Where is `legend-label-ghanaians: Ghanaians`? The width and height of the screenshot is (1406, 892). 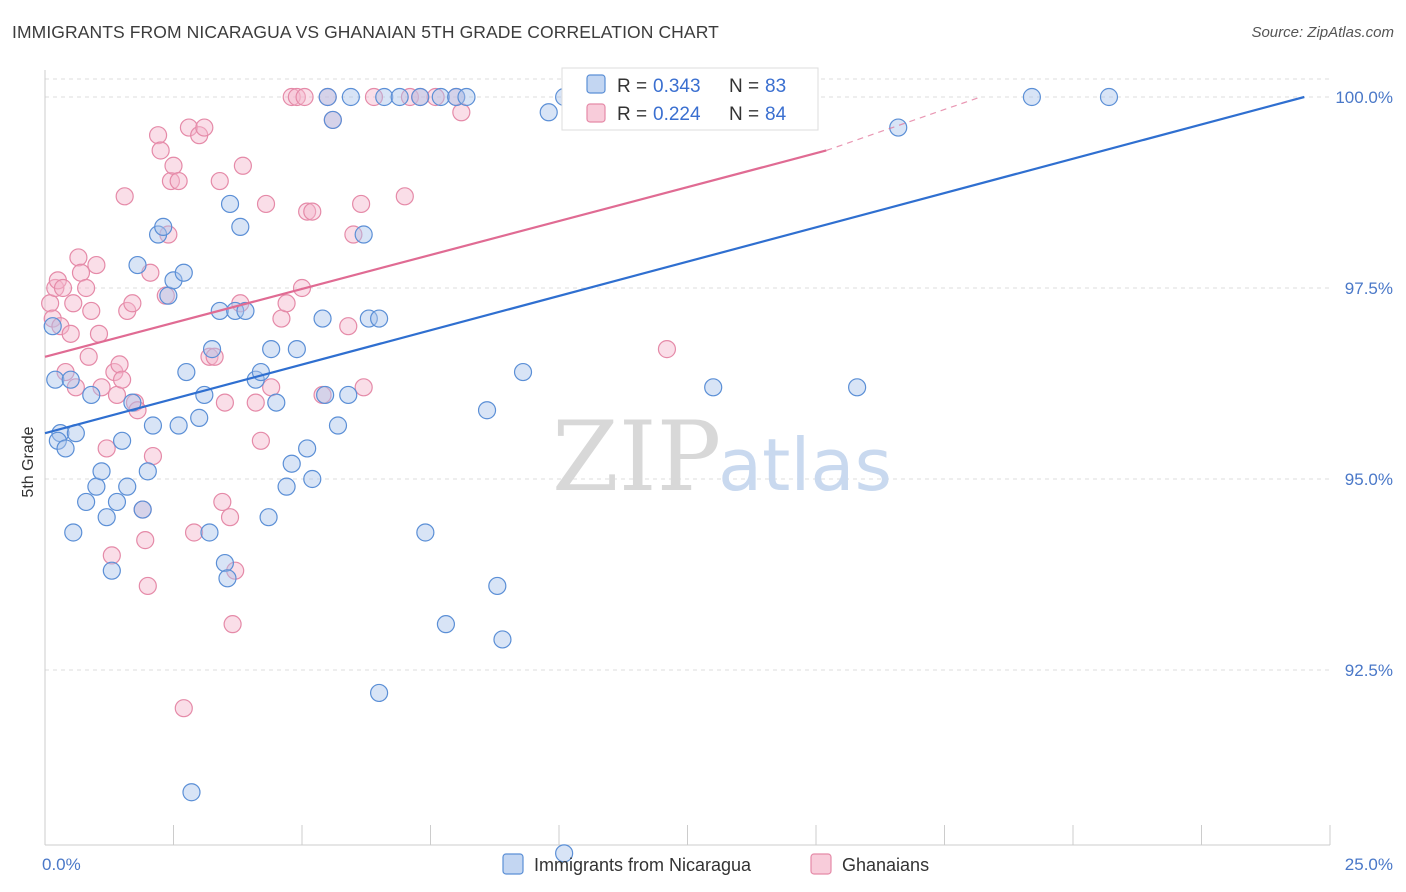 legend-label-ghanaians: Ghanaians is located at coordinates (885, 865).